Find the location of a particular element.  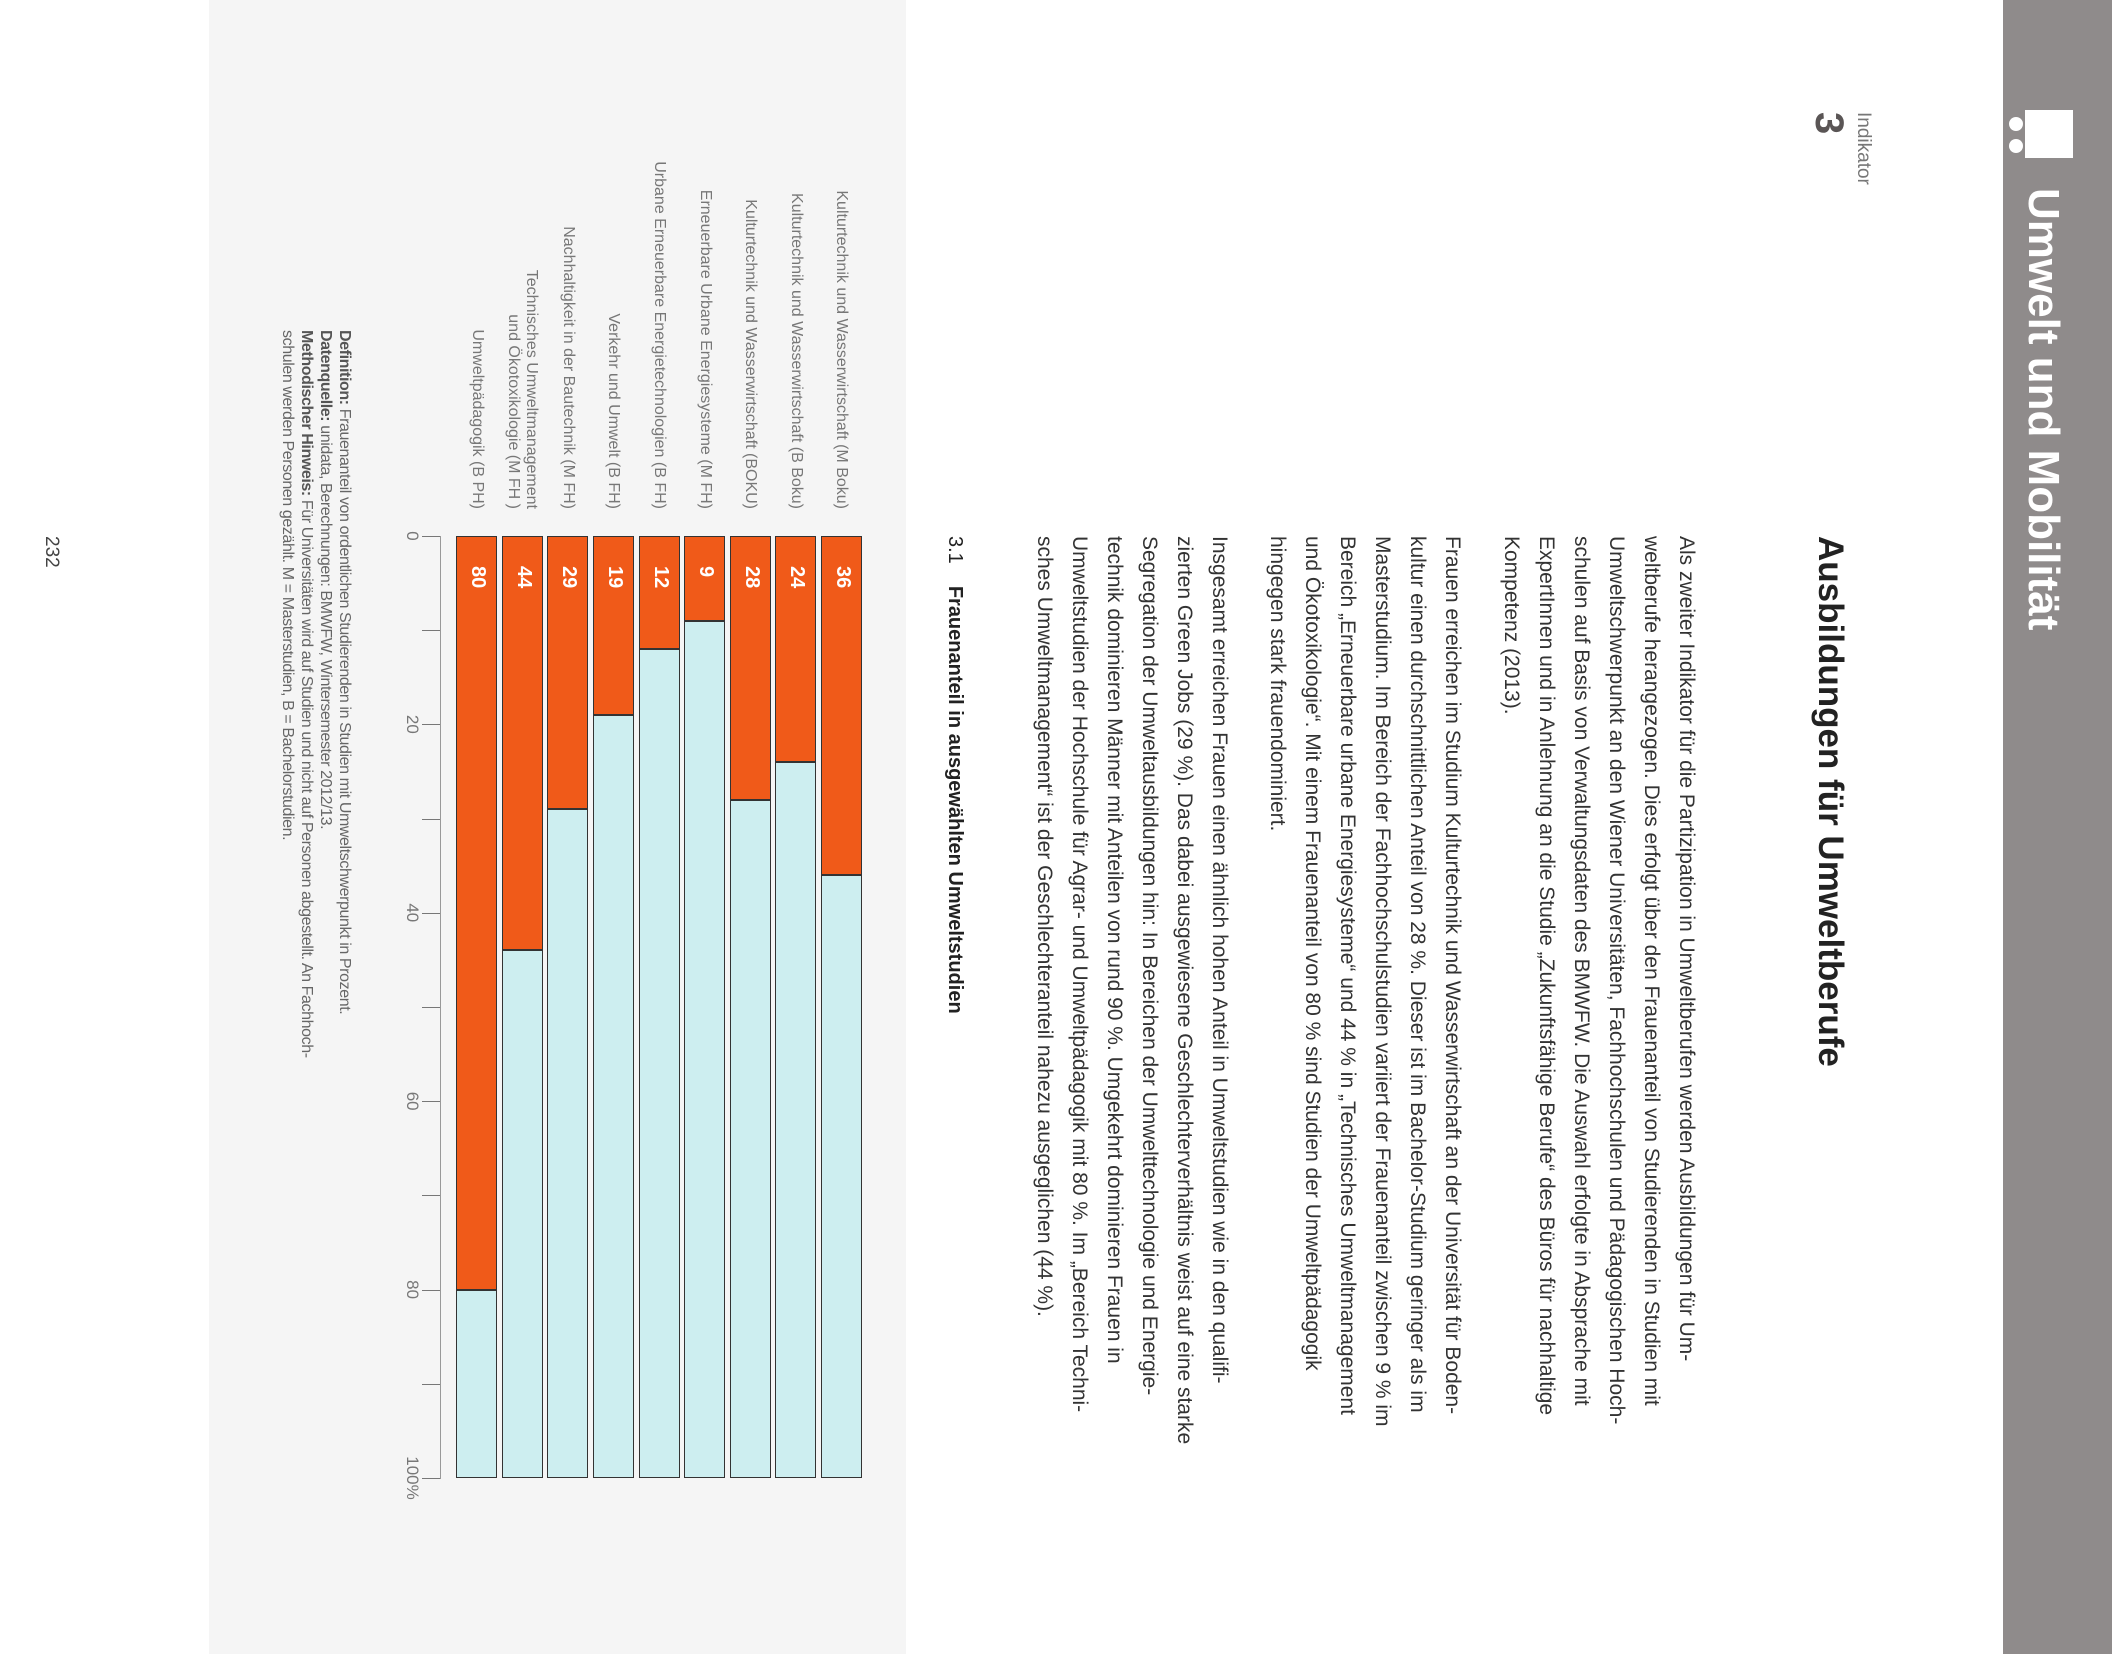

bar-data-label: 12 is located at coordinates (660, 577).